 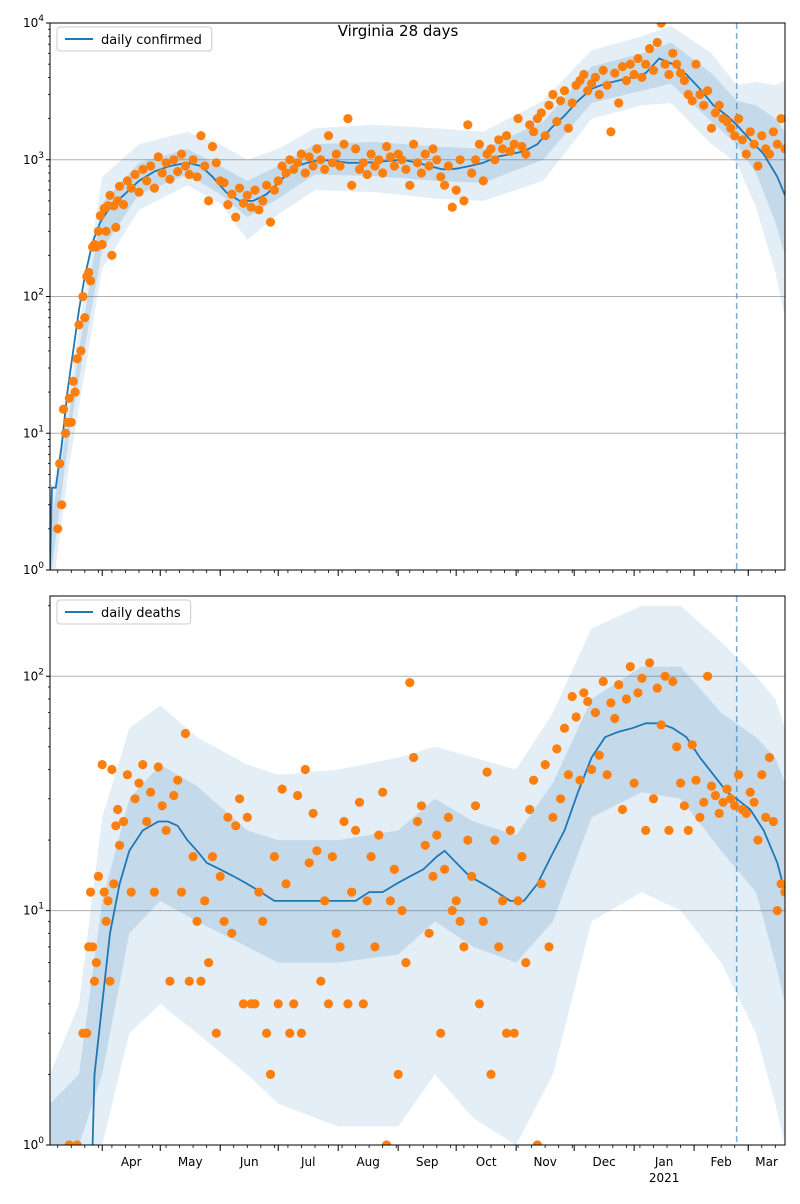 What do you see at coordinates (151, 40) in the screenshot?
I see `legend-label: daily confirmed` at bounding box center [151, 40].